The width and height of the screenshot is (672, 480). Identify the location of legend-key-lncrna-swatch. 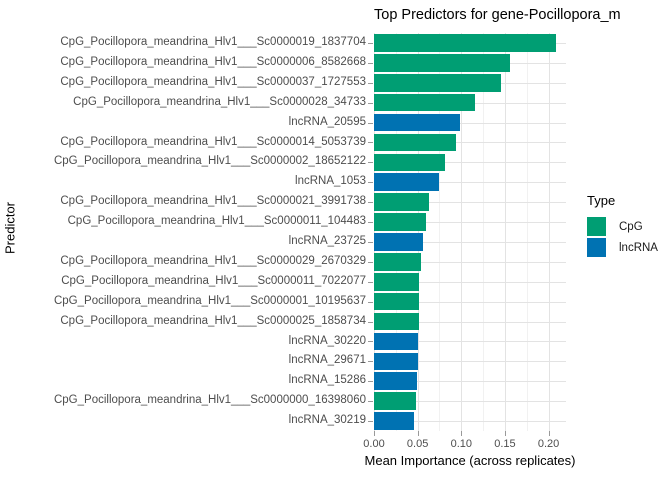
(596, 247).